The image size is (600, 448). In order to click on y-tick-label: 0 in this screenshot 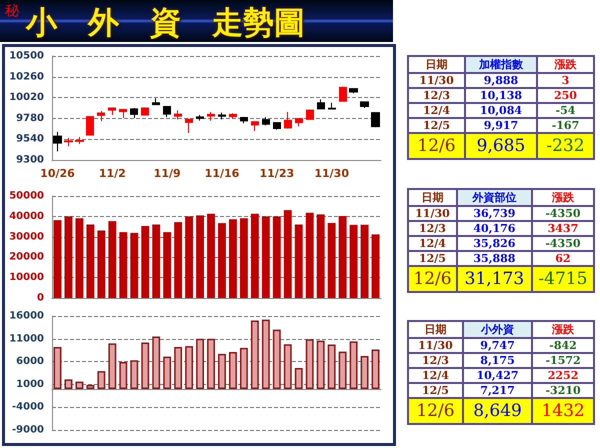, I will do `click(40, 298)`.